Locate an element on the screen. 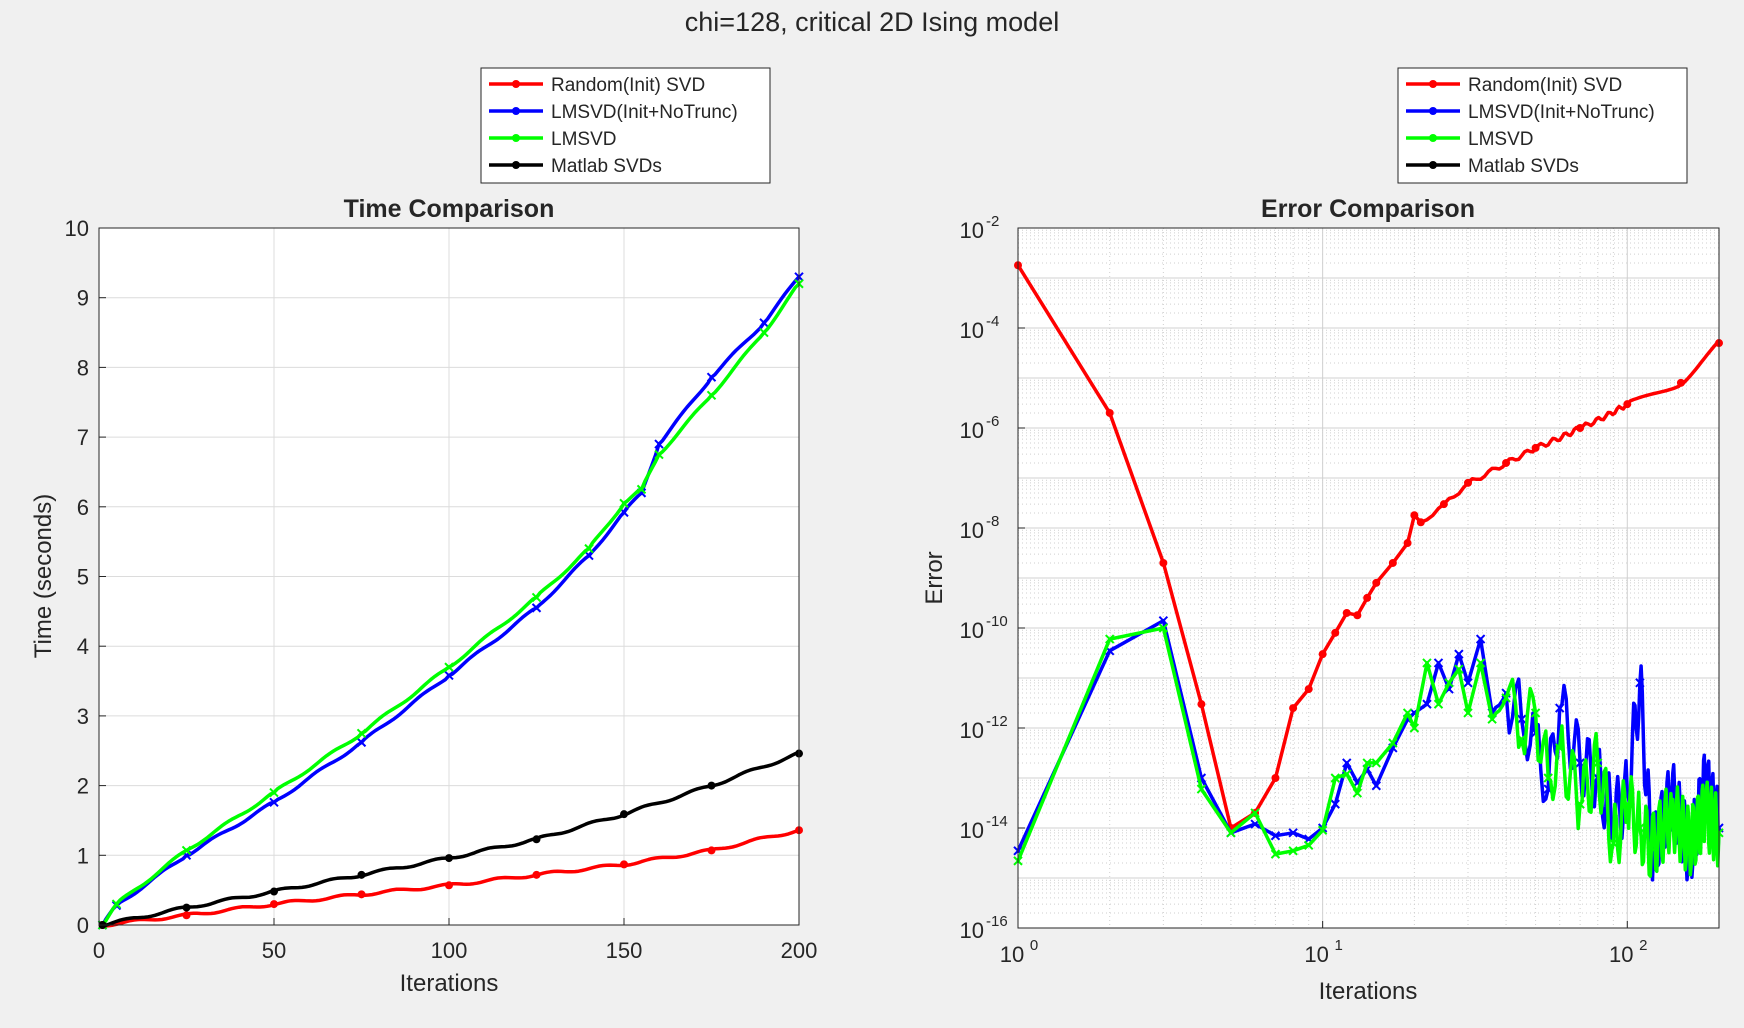  error-legend-label: LMSVD(Init+NoTrunc) is located at coordinates (1561, 112).